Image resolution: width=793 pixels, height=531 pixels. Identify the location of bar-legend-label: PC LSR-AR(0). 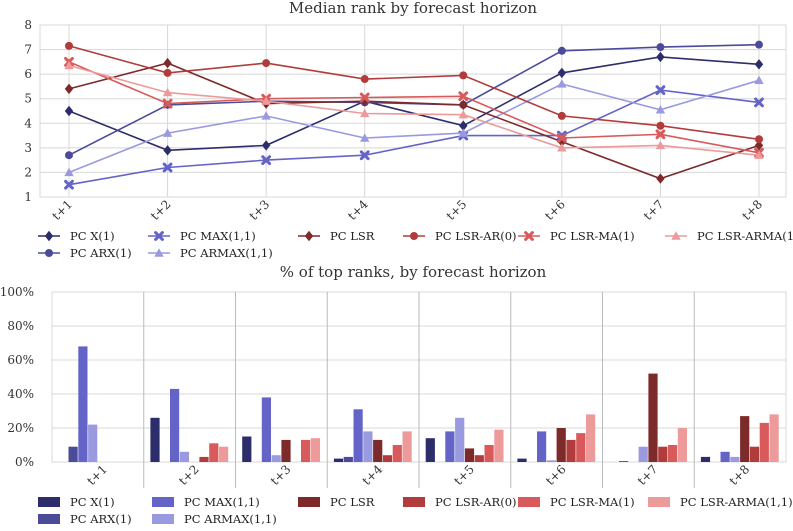
(476, 502).